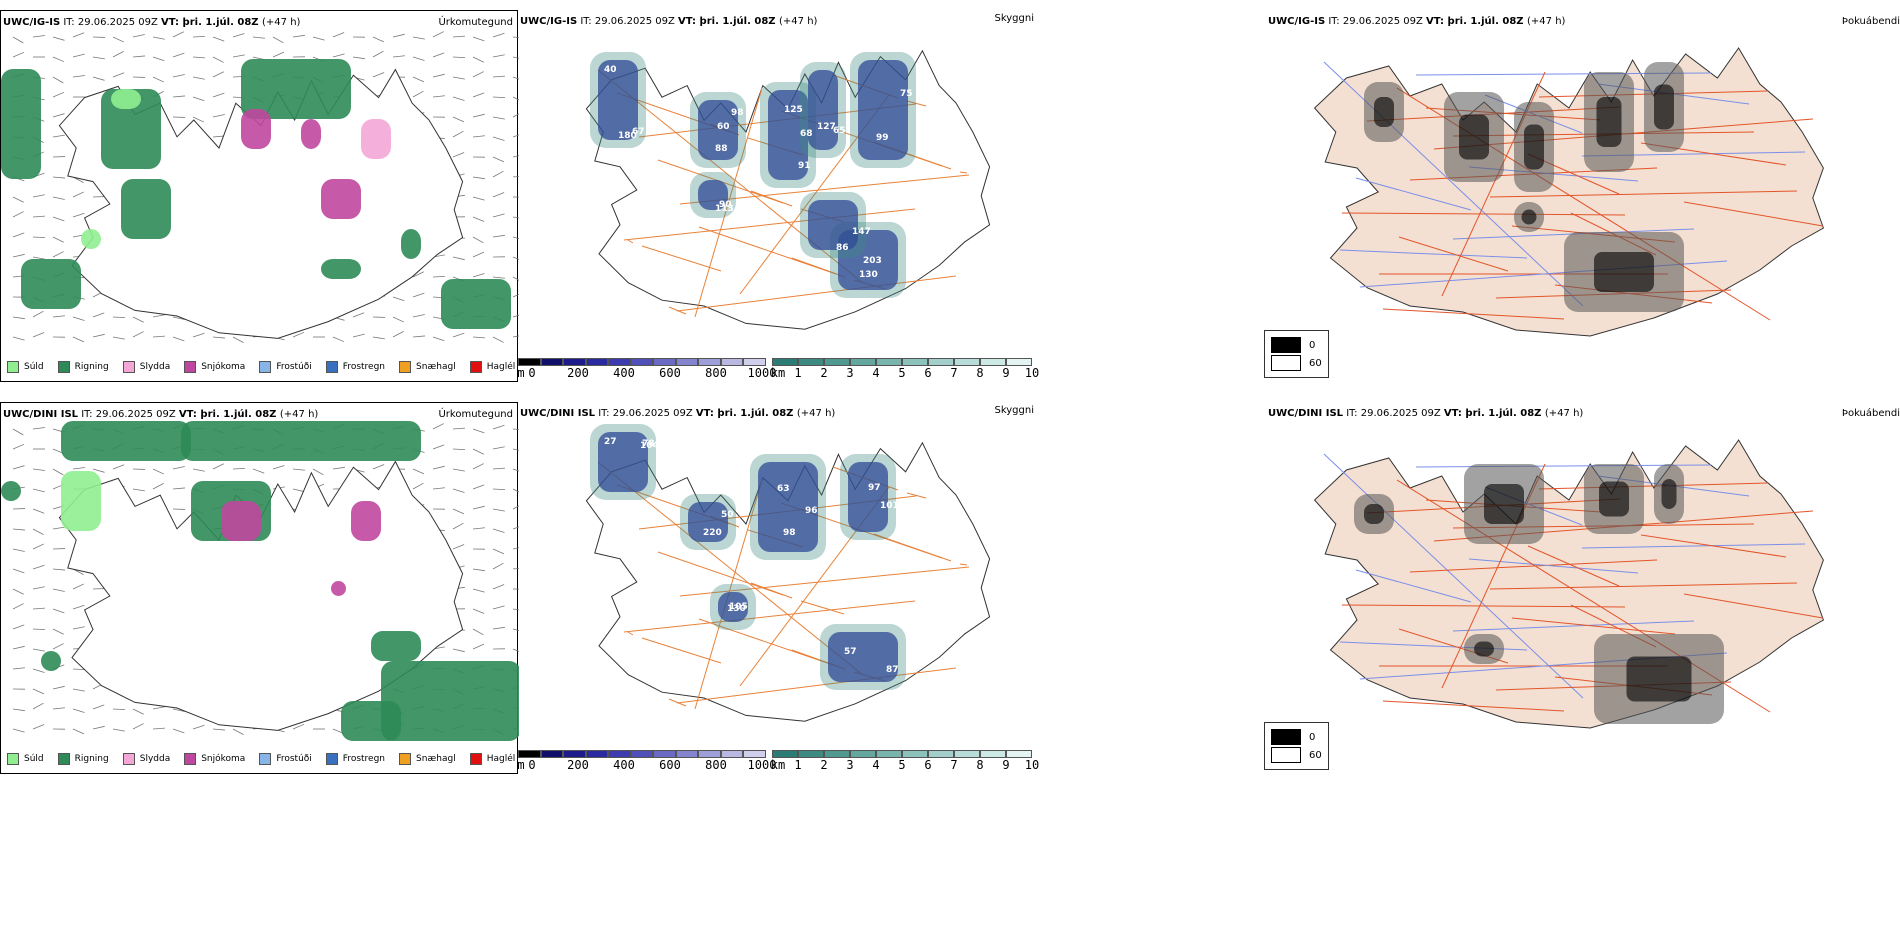 The image size is (1900, 950). Describe the element at coordinates (670, 373) in the screenshot. I see `colorbar-tick: 600` at that location.